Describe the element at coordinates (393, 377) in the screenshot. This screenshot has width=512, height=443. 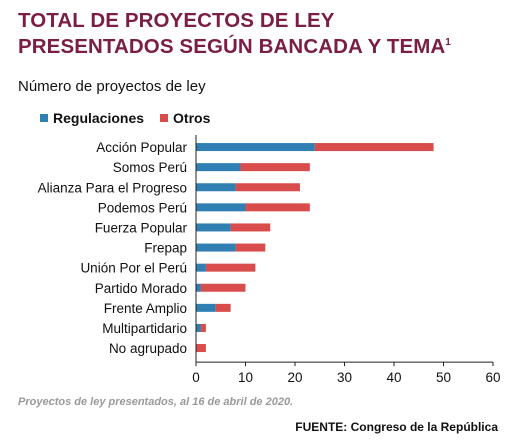
I see `x-tick-label: 40` at that location.